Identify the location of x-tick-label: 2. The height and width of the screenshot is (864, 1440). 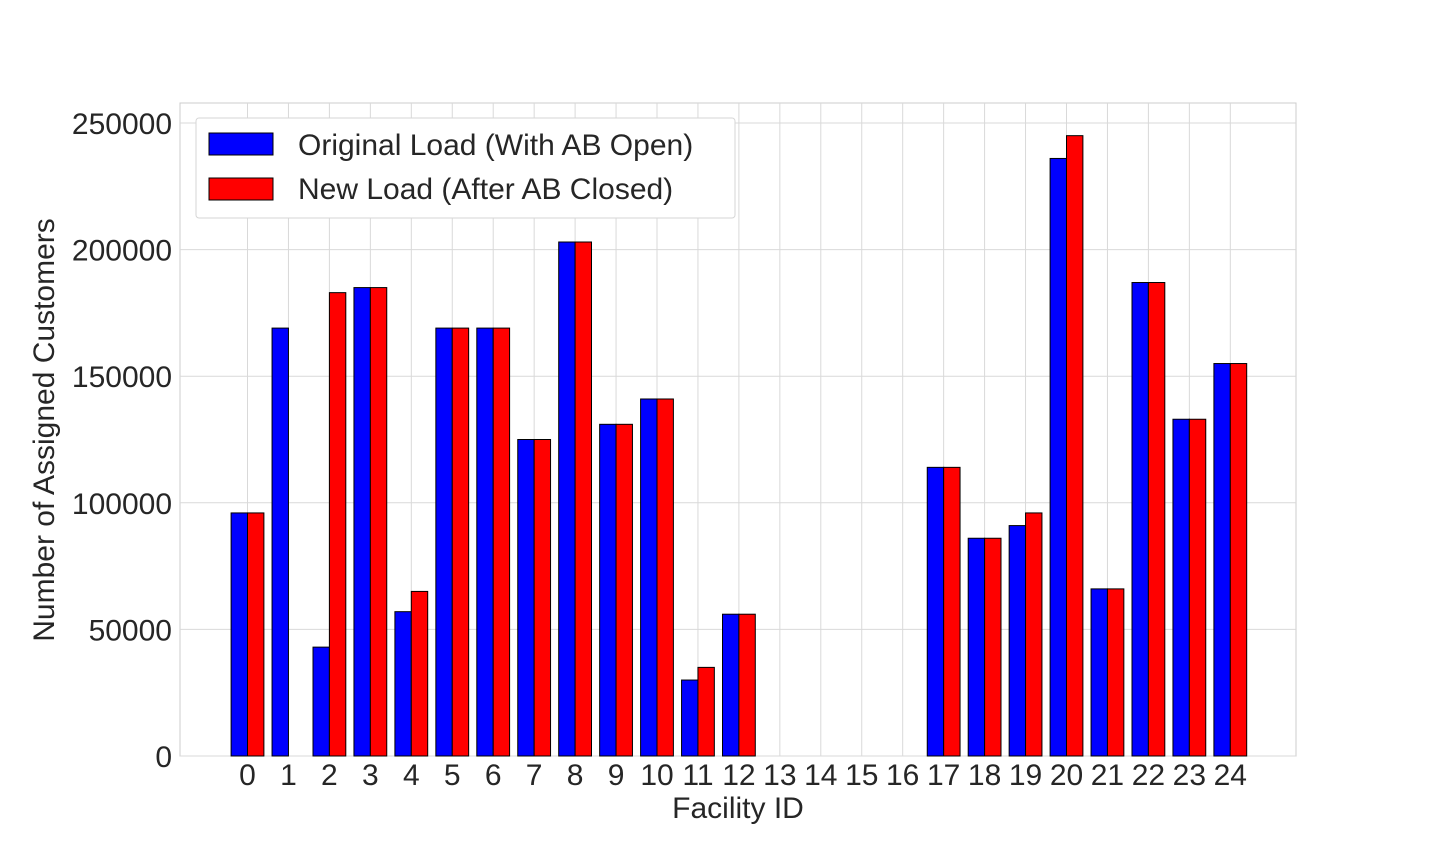
(329, 775).